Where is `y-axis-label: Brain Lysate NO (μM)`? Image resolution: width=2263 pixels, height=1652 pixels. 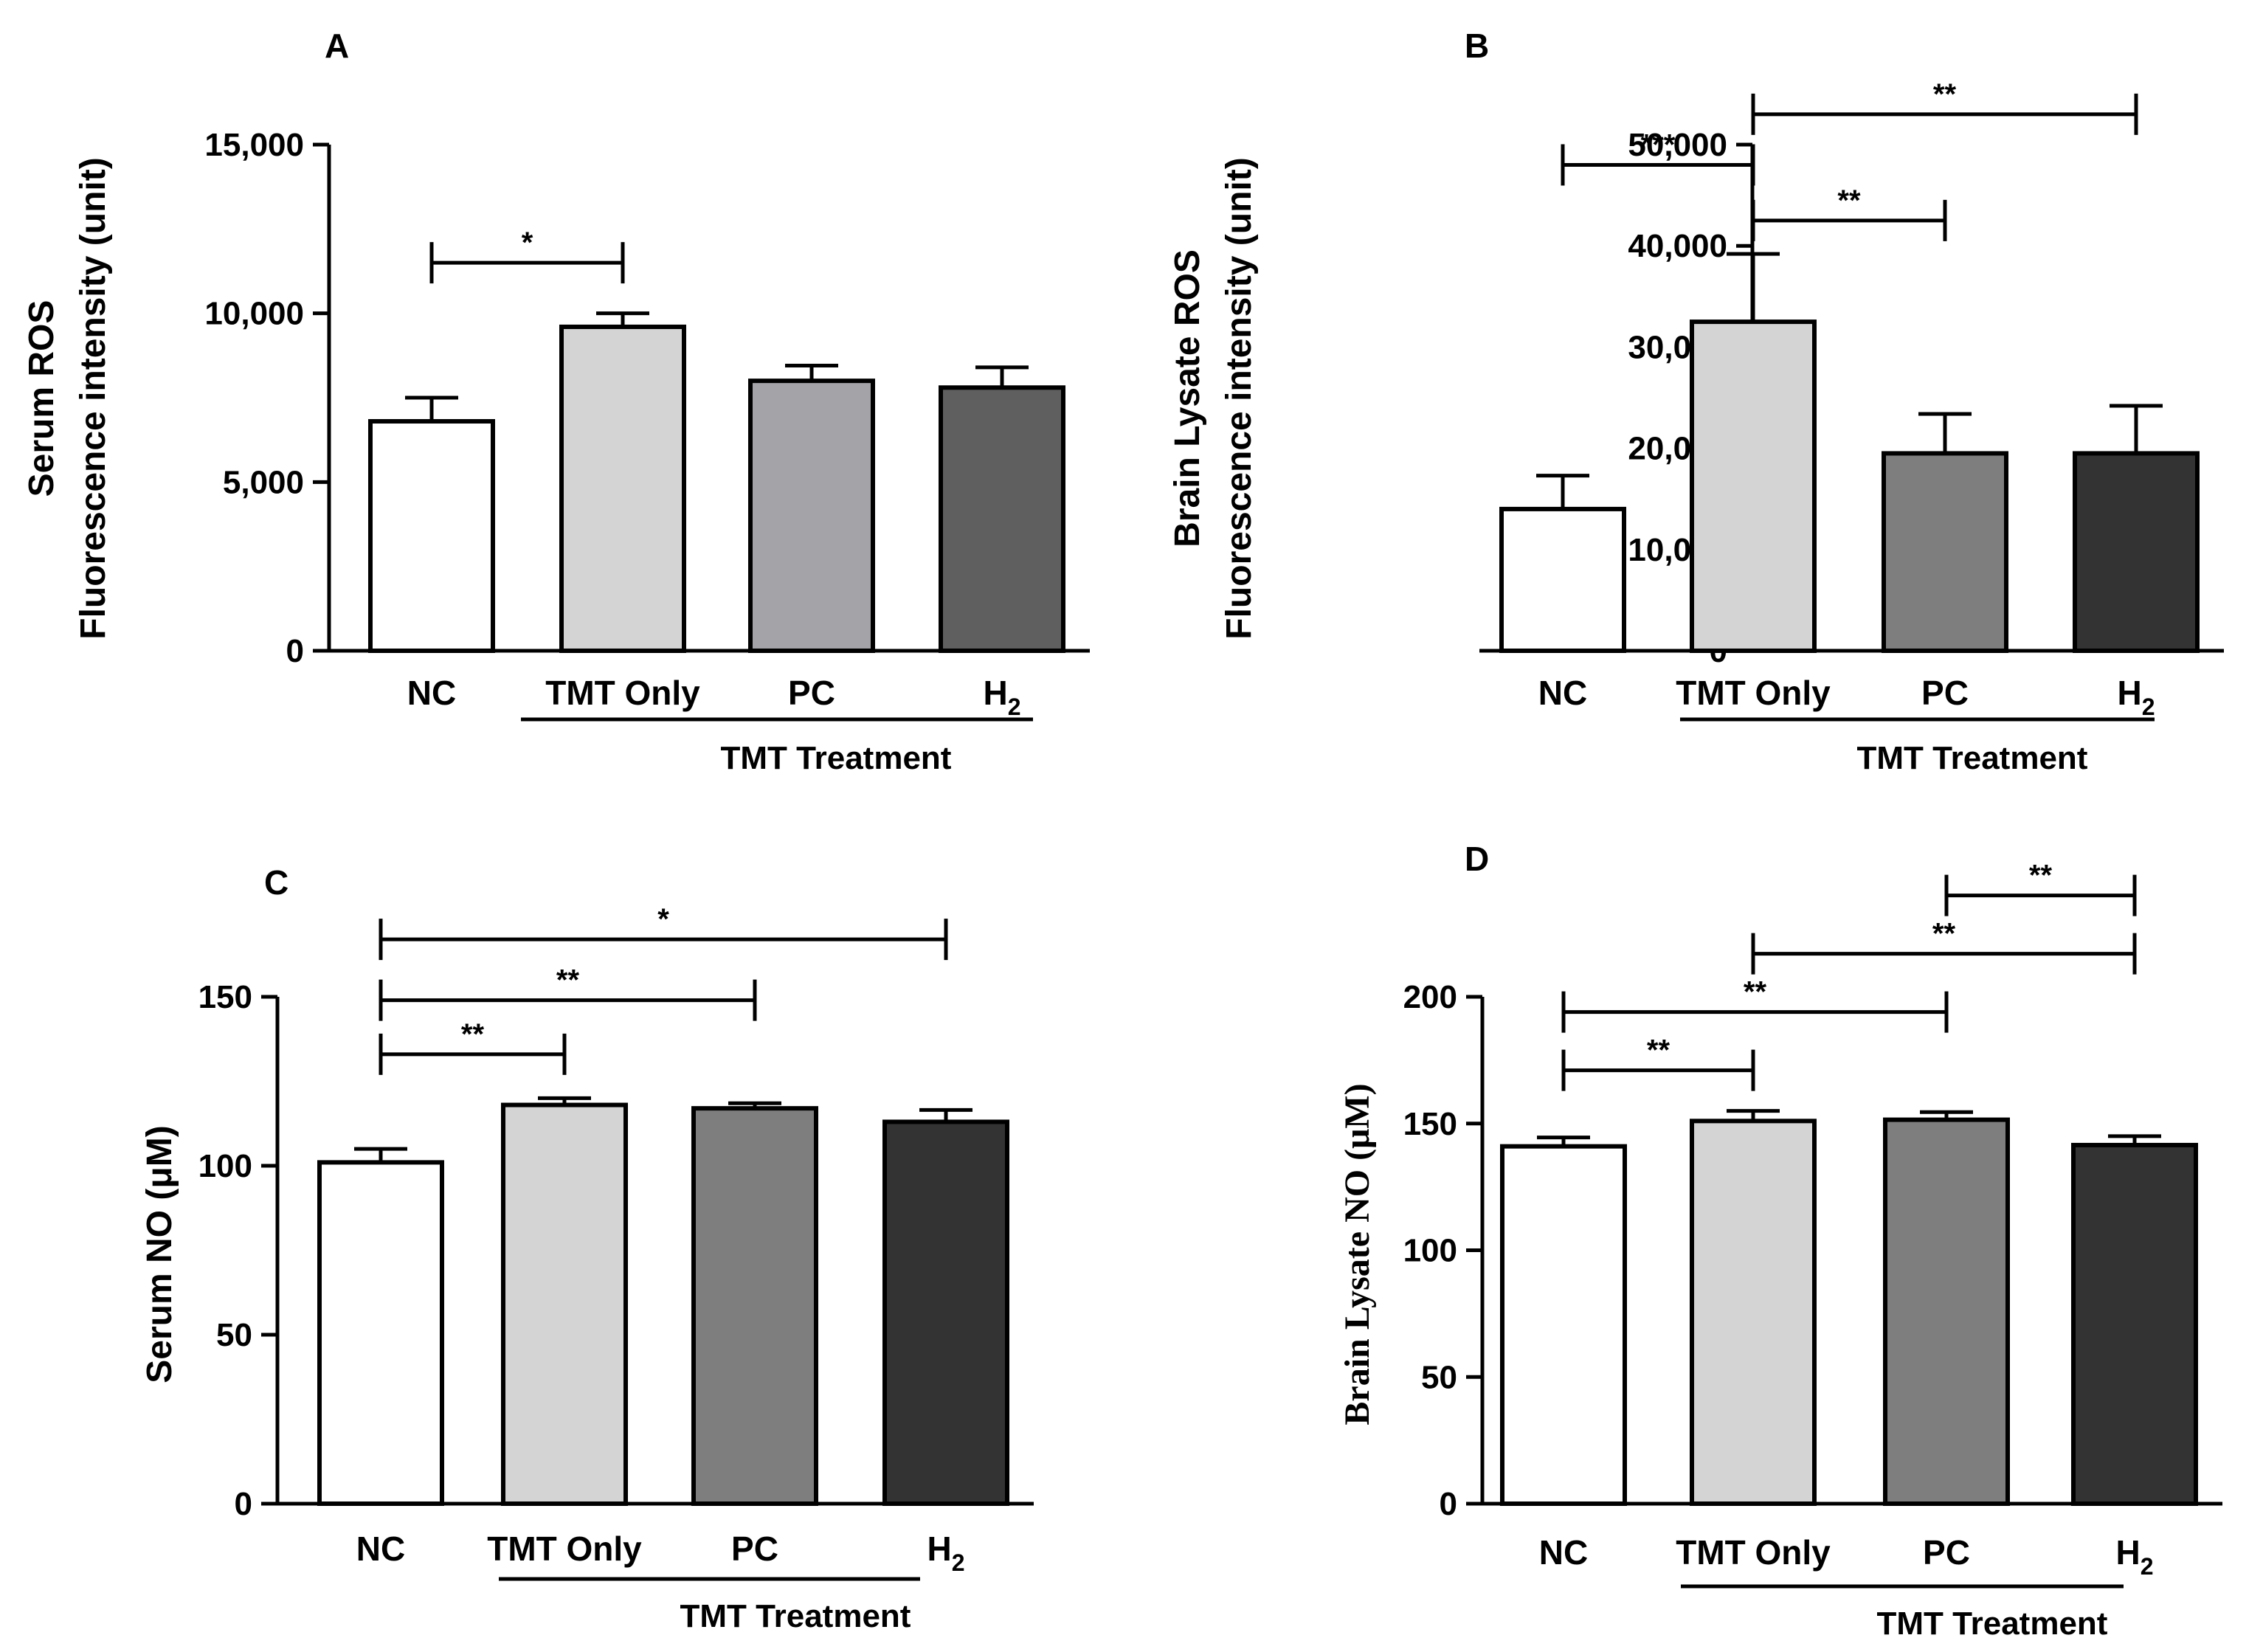 y-axis-label: Brain Lysate NO (μM) is located at coordinates (1357, 1254).